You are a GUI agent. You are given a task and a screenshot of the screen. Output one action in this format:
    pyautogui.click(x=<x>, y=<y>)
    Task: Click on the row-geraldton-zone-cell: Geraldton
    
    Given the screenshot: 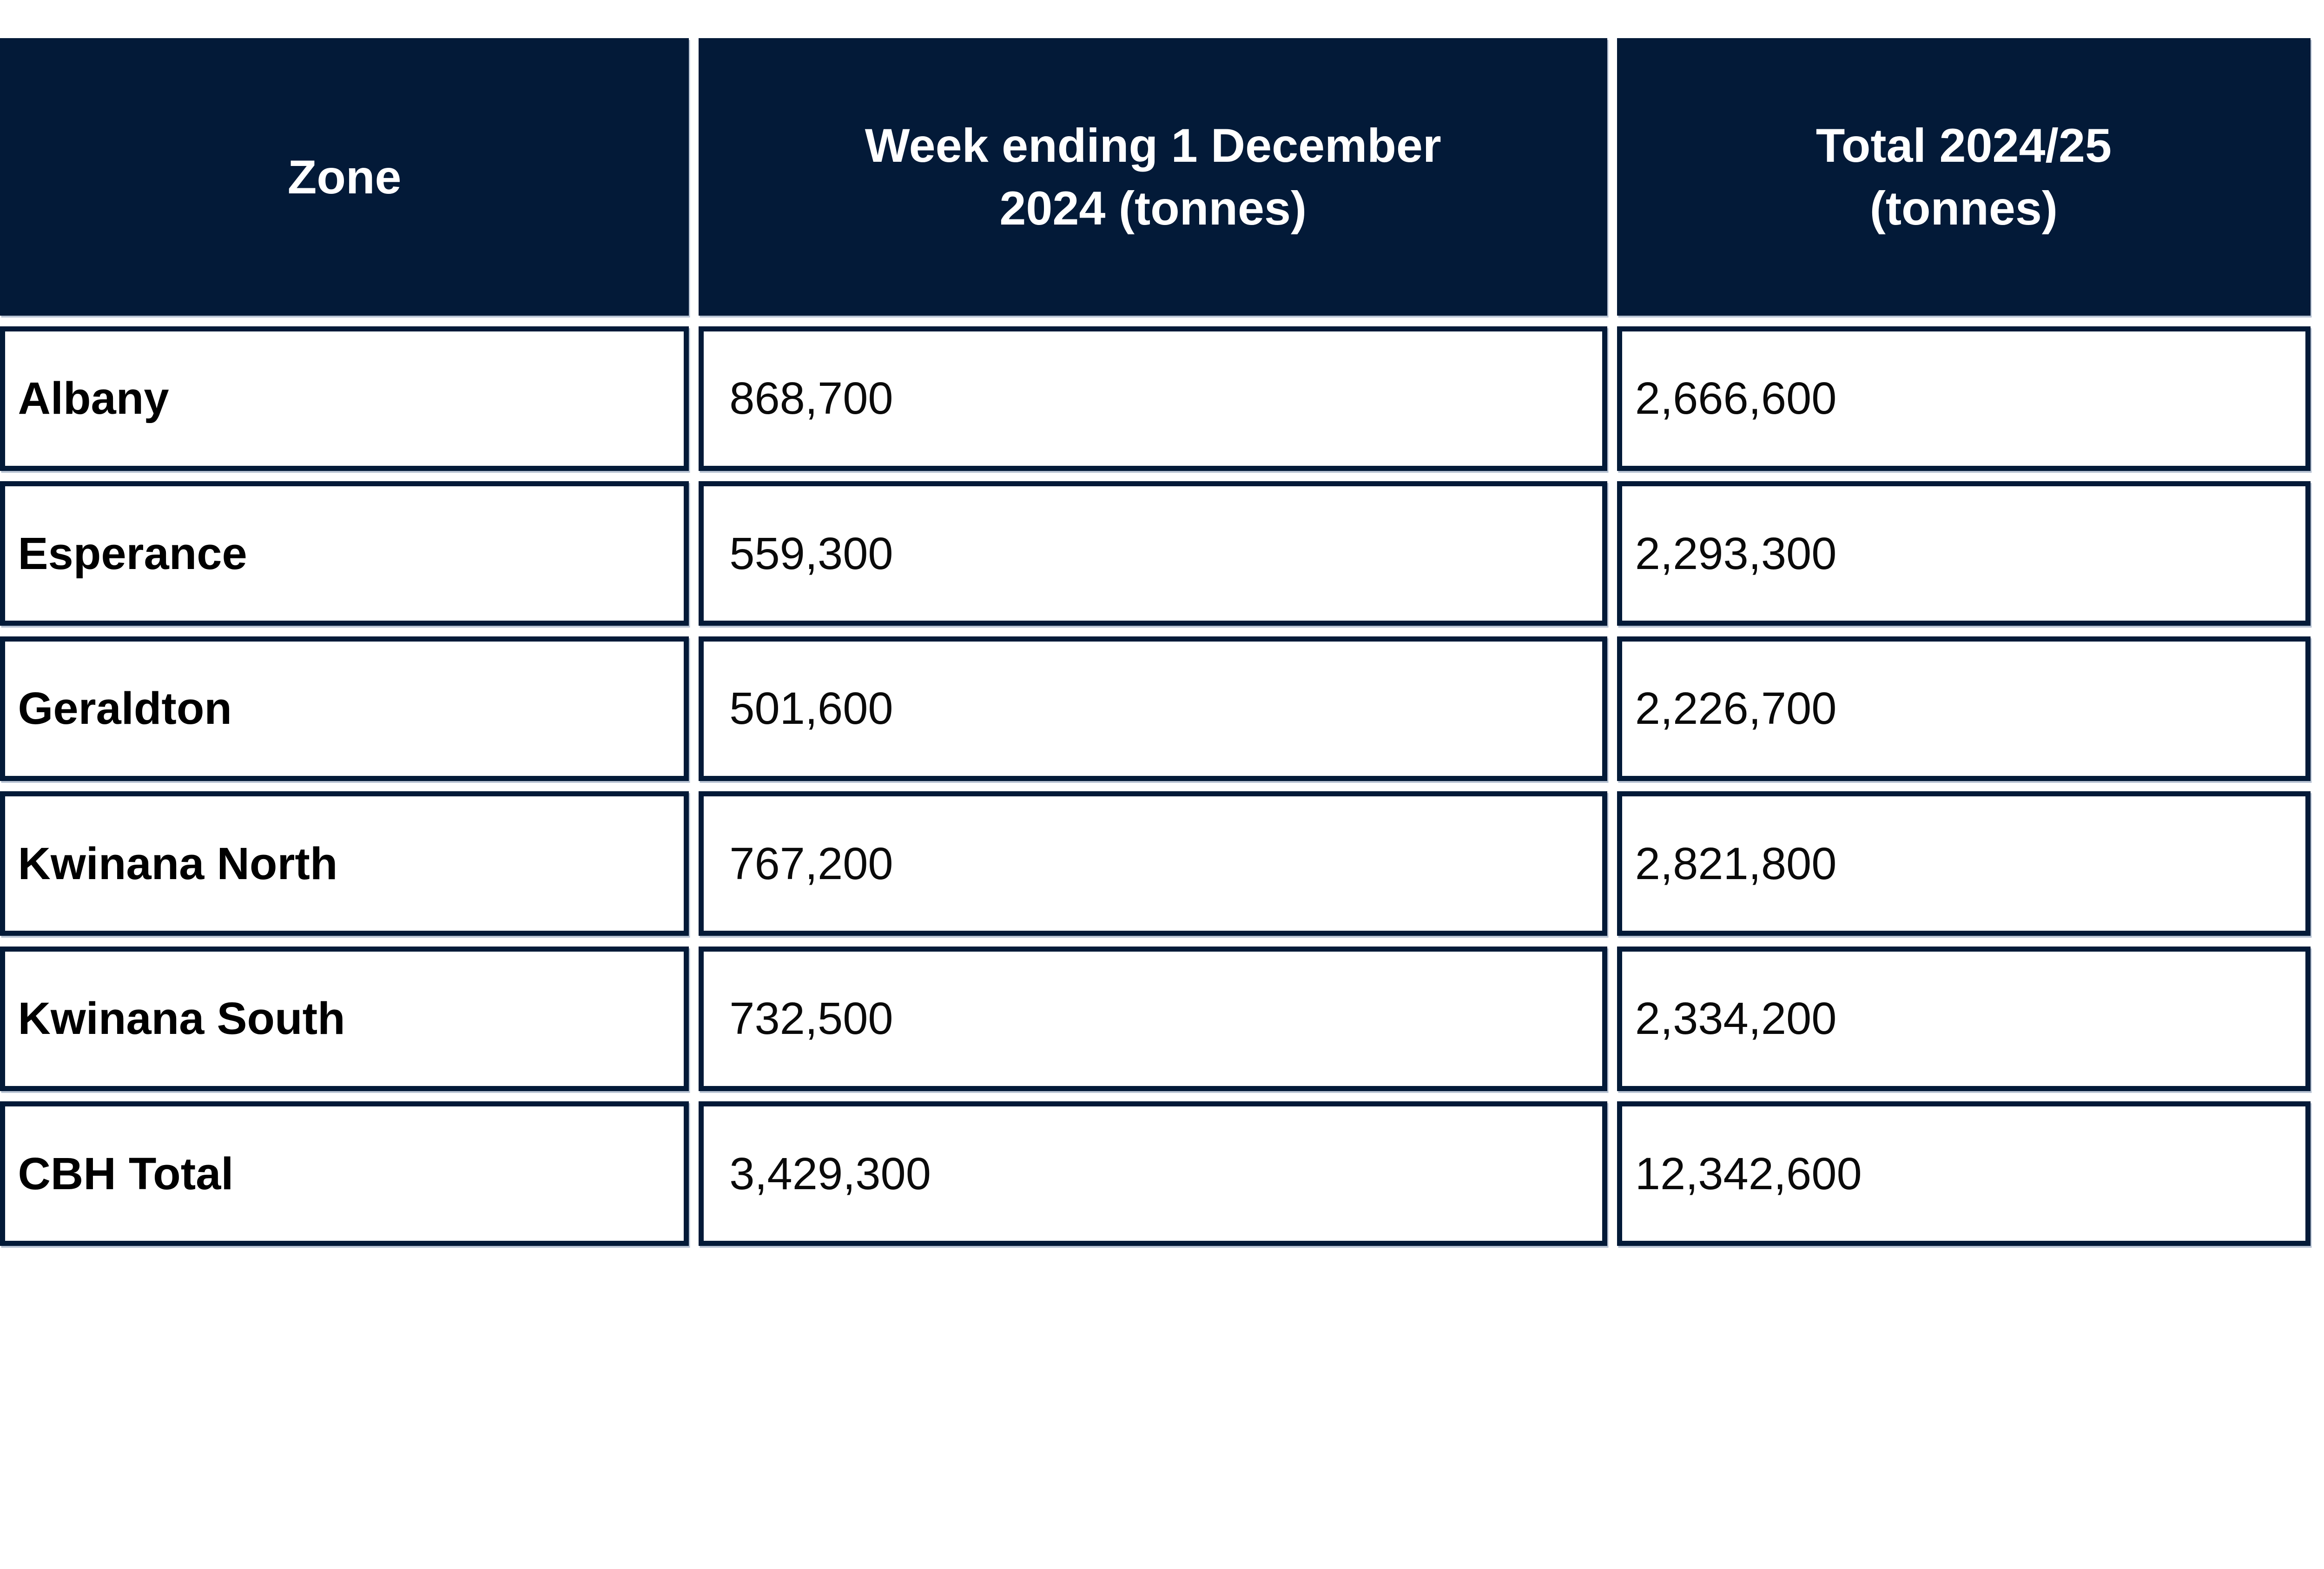 What is the action you would take?
    pyautogui.click(x=344, y=708)
    